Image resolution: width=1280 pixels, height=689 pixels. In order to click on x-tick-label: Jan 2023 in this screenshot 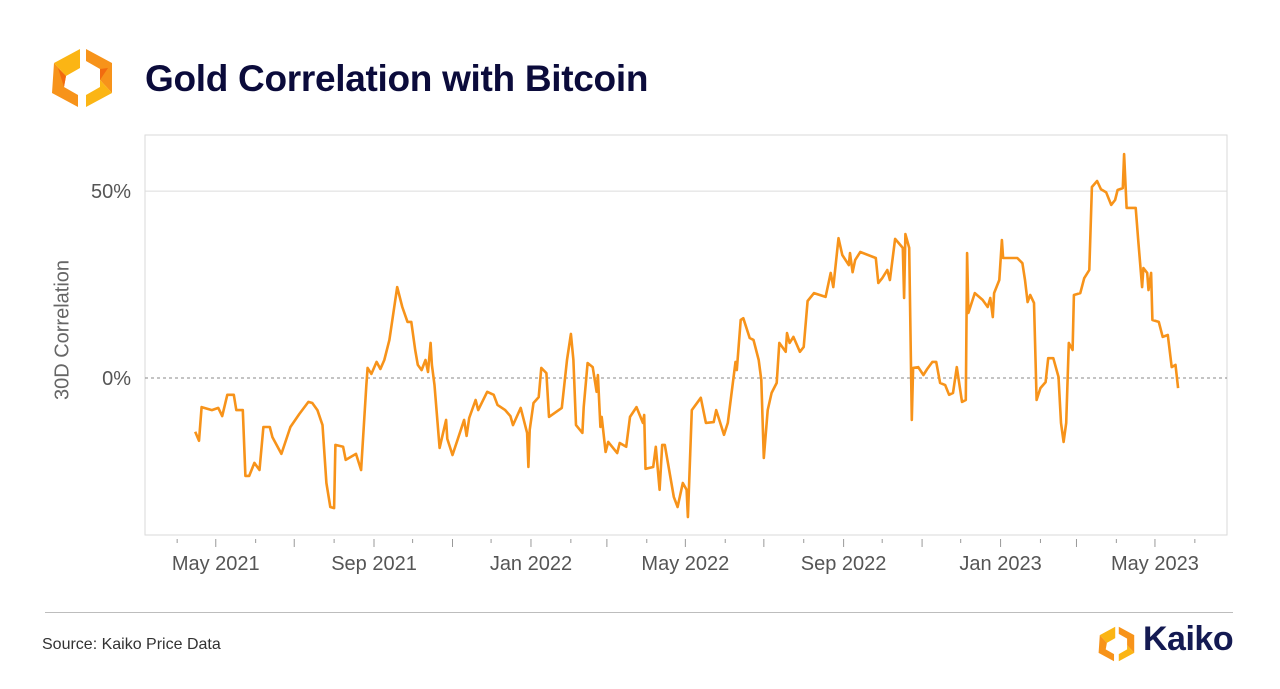, I will do `click(1000, 564)`.